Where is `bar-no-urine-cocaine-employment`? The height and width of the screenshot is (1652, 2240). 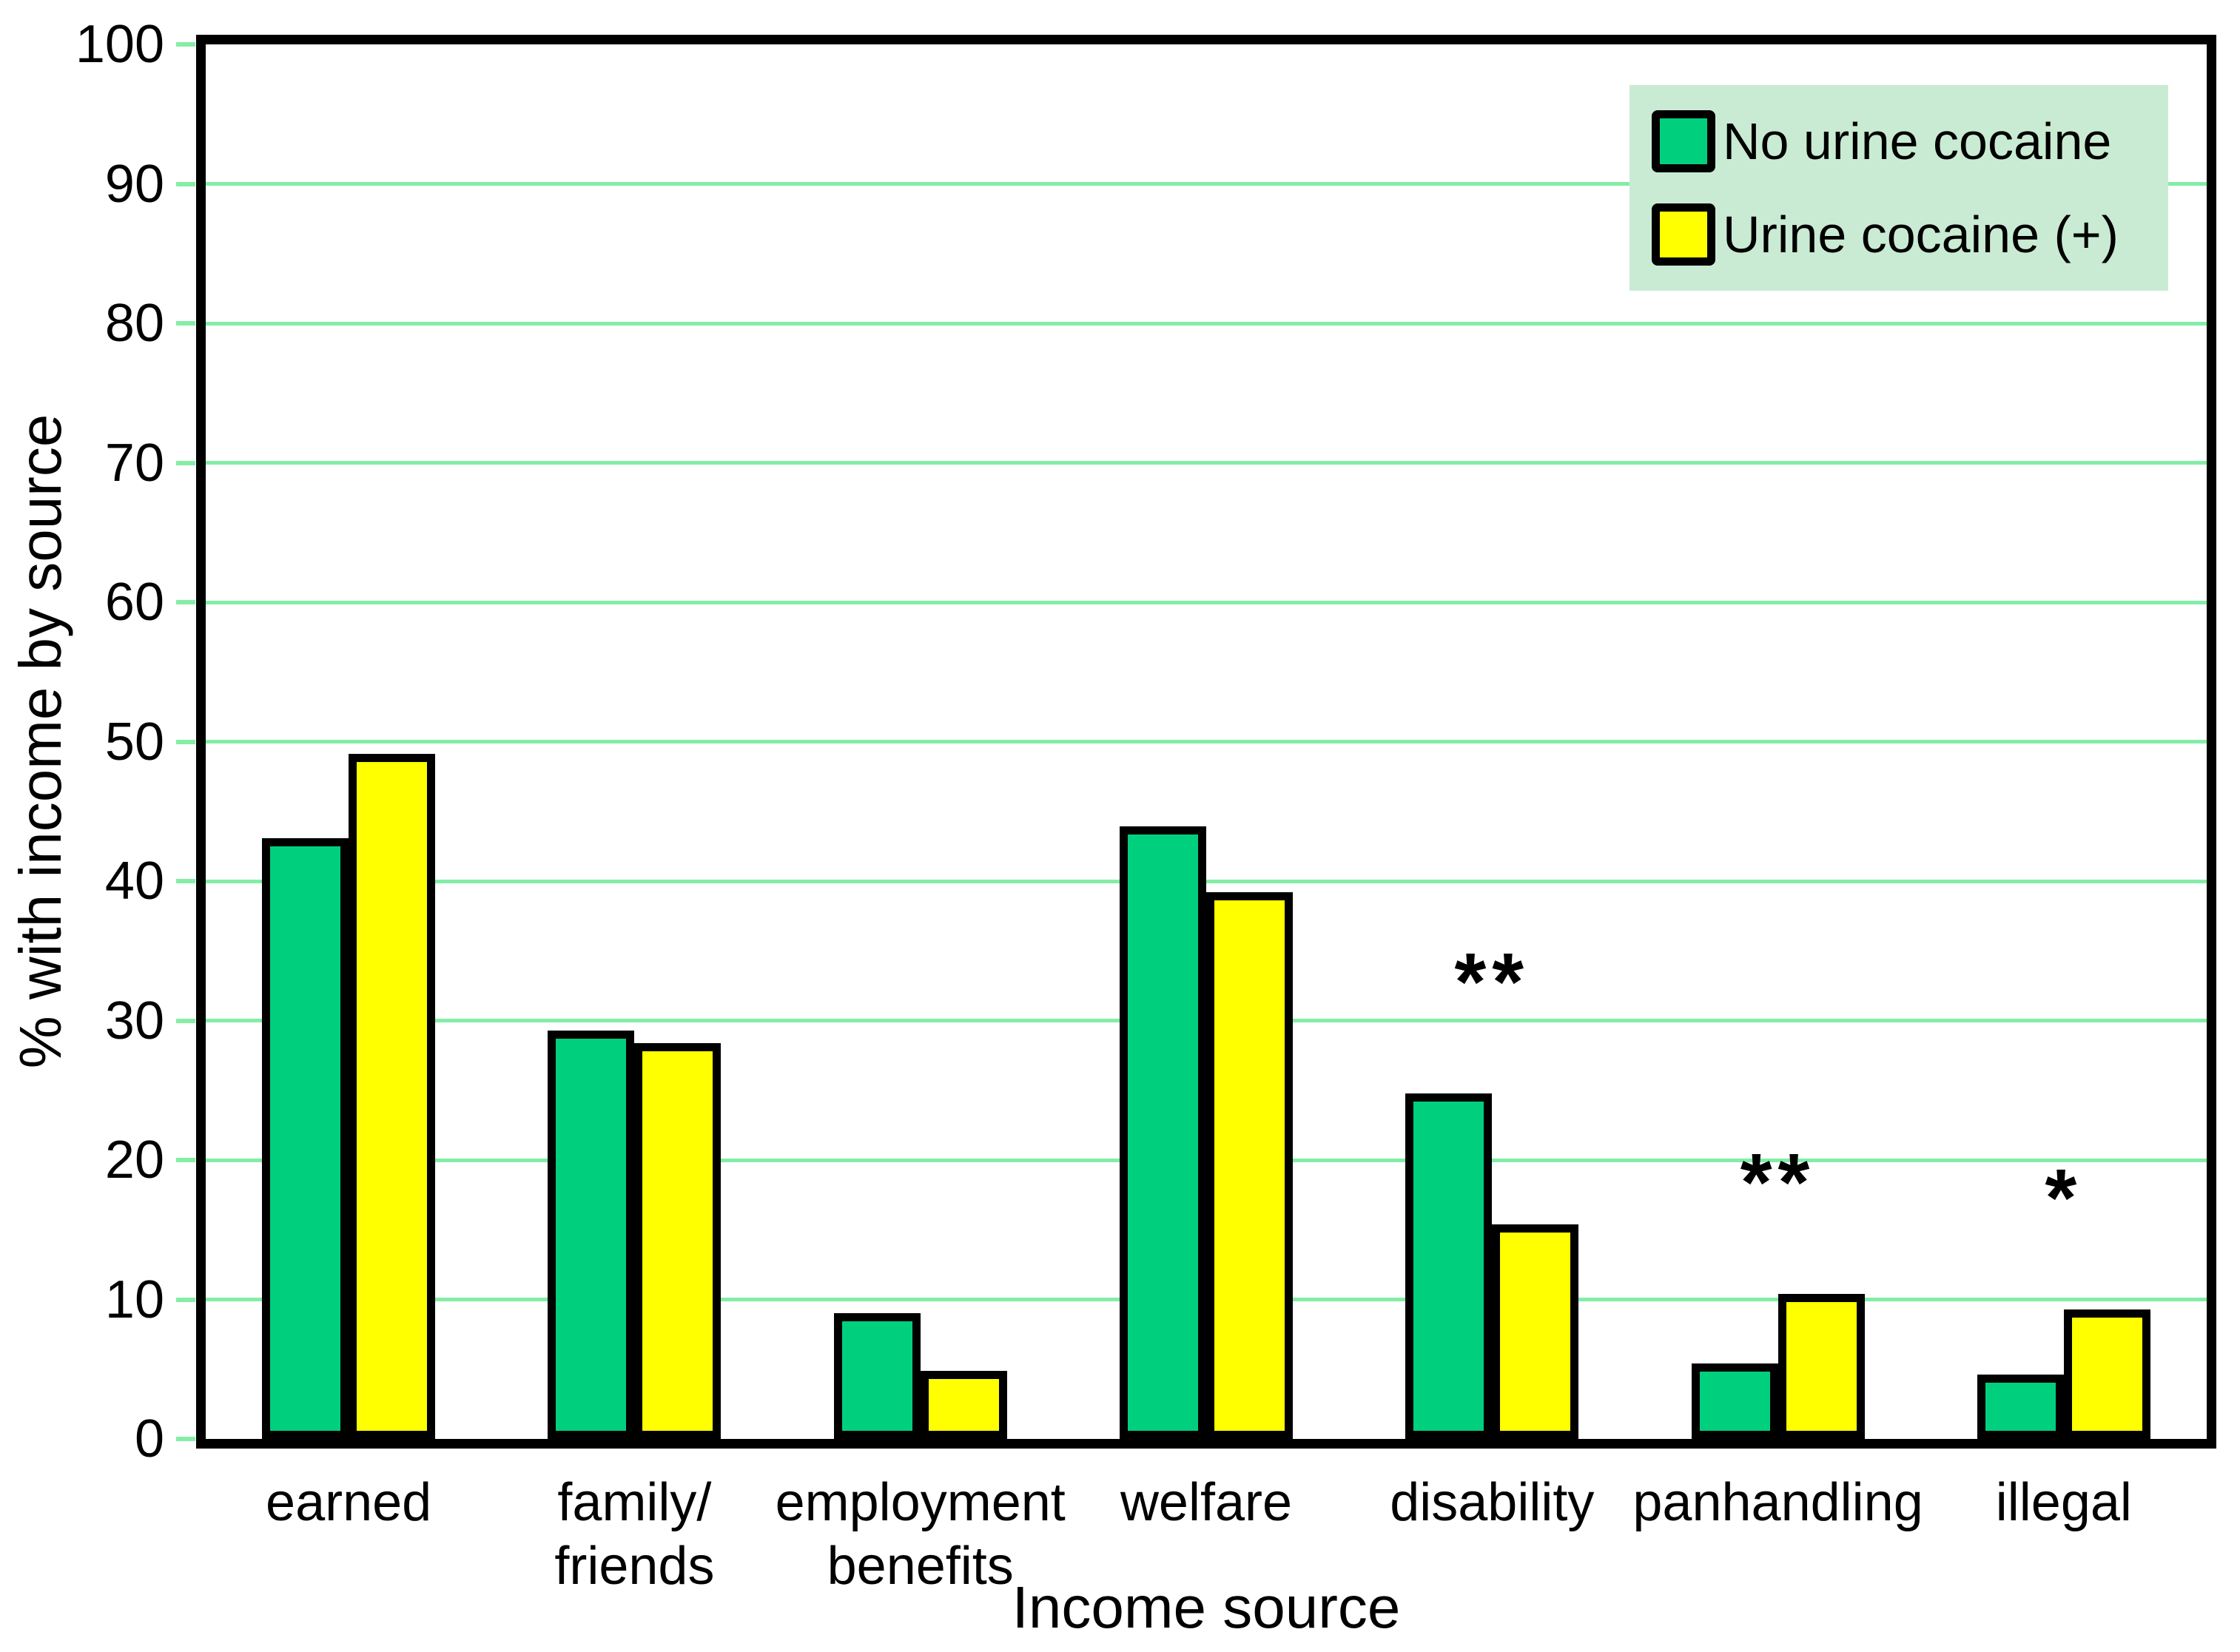
bar-no-urine-cocaine-employment is located at coordinates (877, 1376).